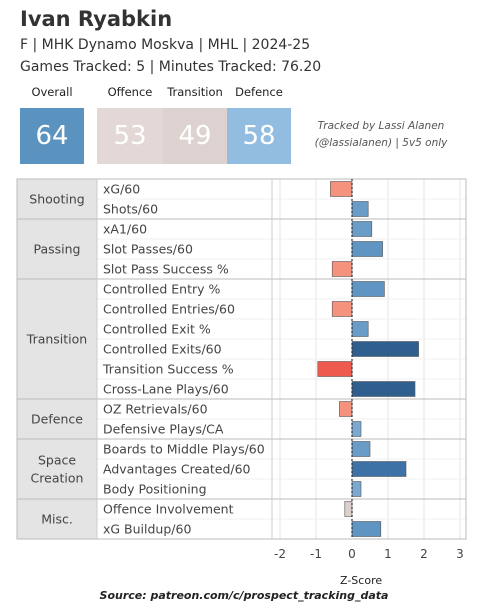  Describe the element at coordinates (148, 249) in the screenshot. I see `metric-label: Slot Passes/60` at that location.